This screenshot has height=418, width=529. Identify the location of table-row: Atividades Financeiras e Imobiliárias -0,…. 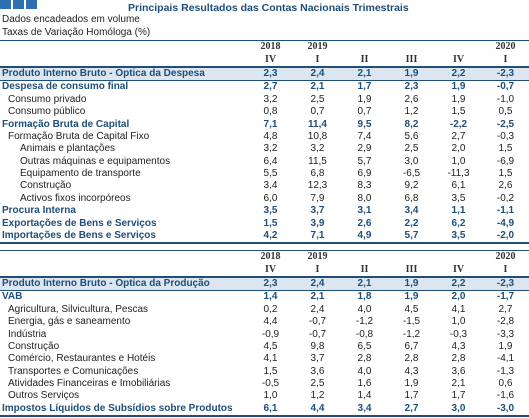
(264, 384).